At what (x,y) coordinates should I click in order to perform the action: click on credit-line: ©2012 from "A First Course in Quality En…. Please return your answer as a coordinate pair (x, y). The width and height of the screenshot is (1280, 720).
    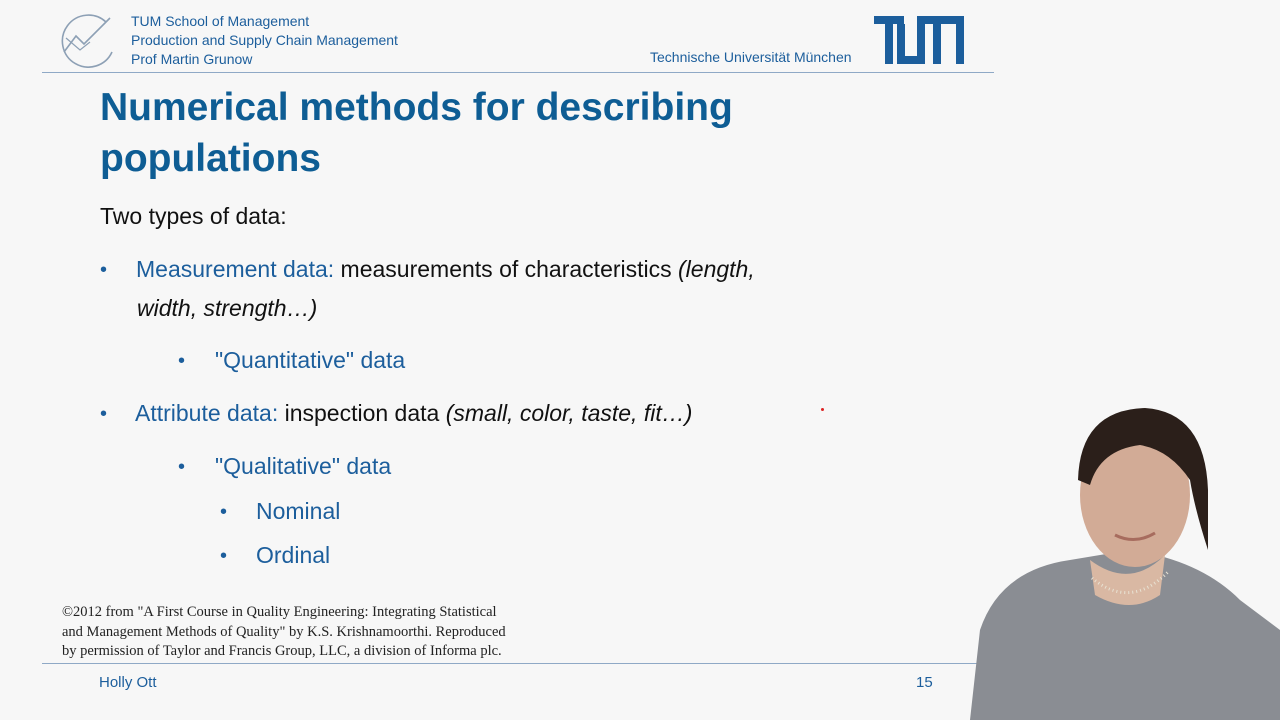
    Looking at the image, I should click on (279, 612).